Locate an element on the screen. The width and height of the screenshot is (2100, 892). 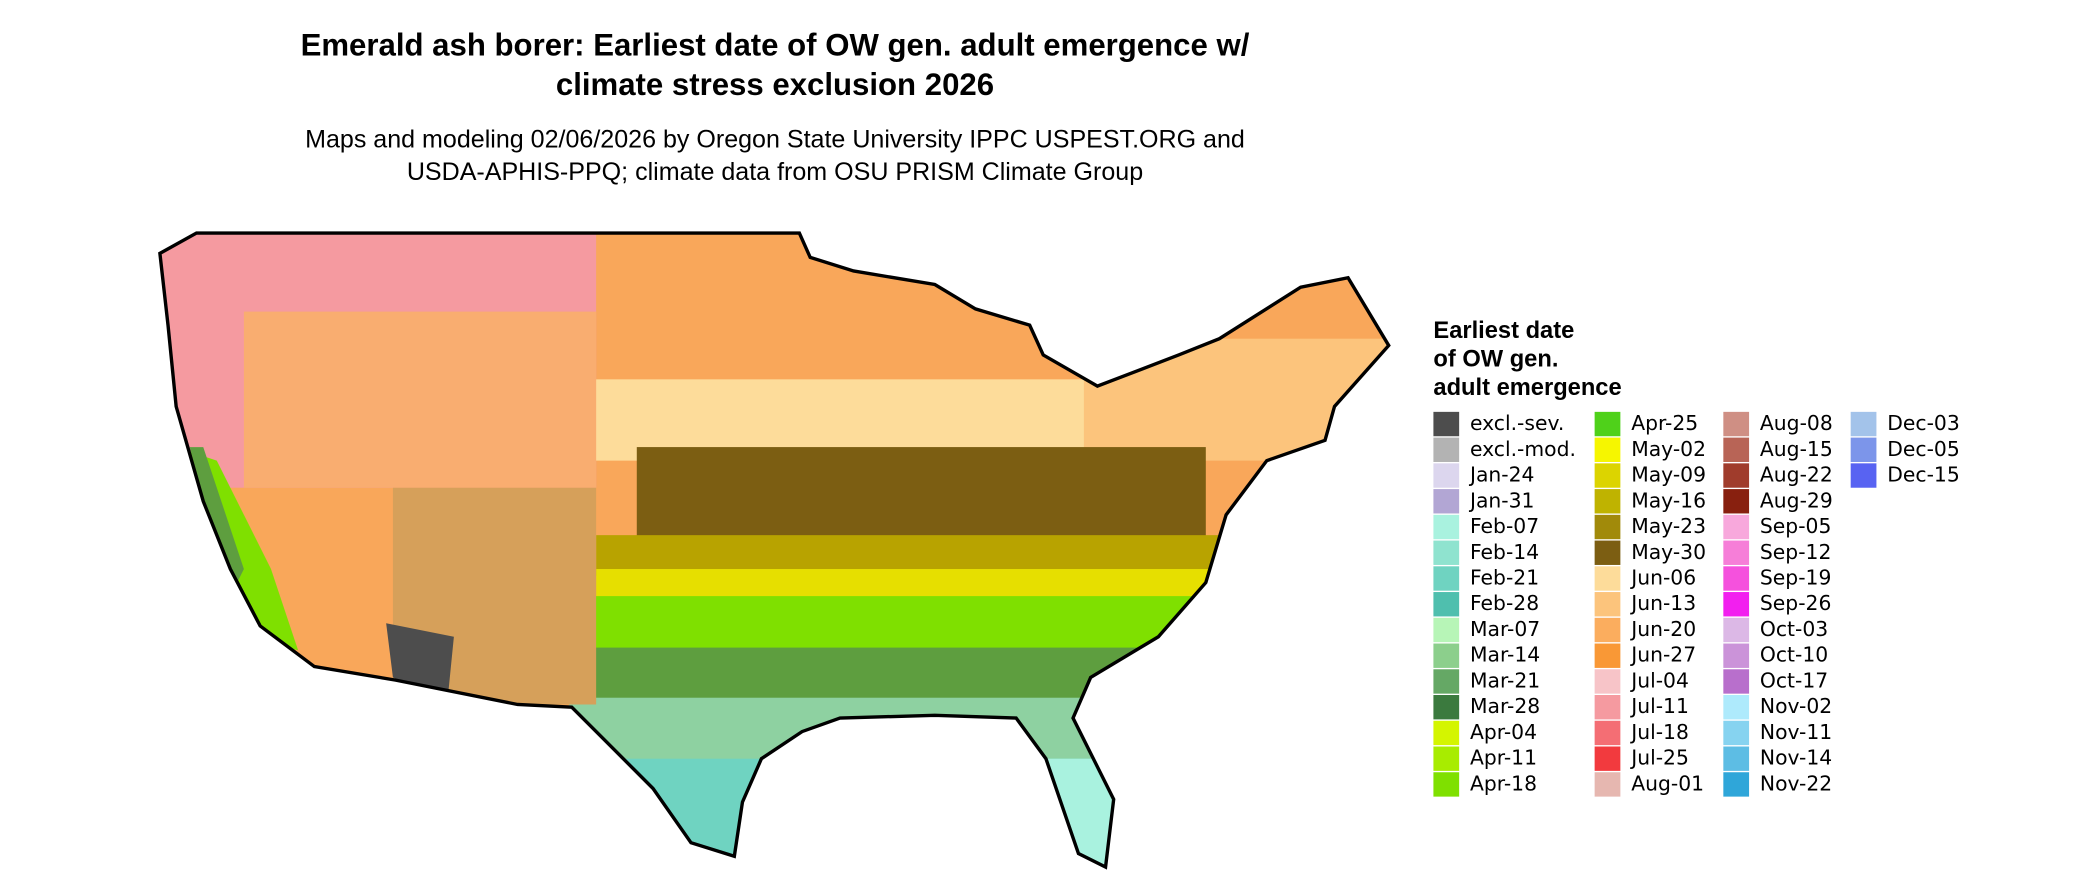
legend-label: Jun-06 is located at coordinates (1662, 577).